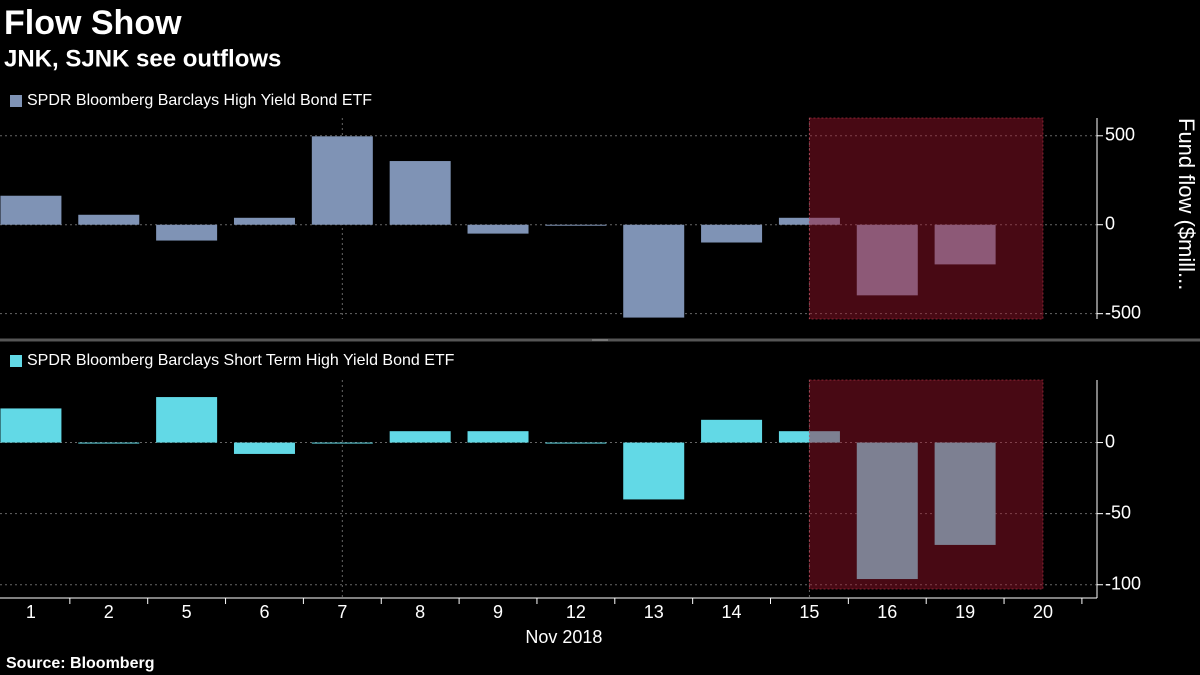 Image resolution: width=1200 pixels, height=675 pixels. What do you see at coordinates (732, 612) in the screenshot?
I see `x-tick-label: 14` at bounding box center [732, 612].